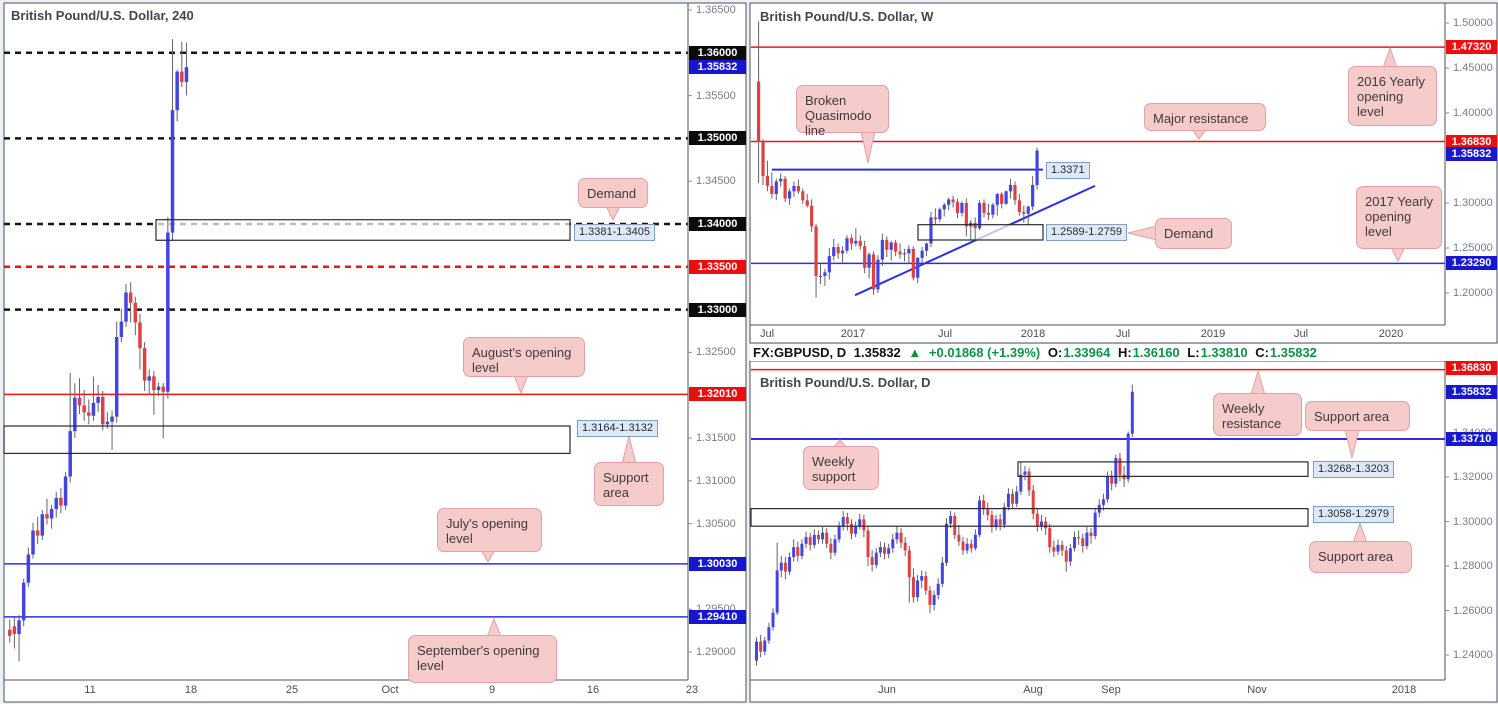 This screenshot has height=704, width=1498. What do you see at coordinates (1392, 96) in the screenshot?
I see `callout-2016-yearly: 2016 Yearly opening level` at bounding box center [1392, 96].